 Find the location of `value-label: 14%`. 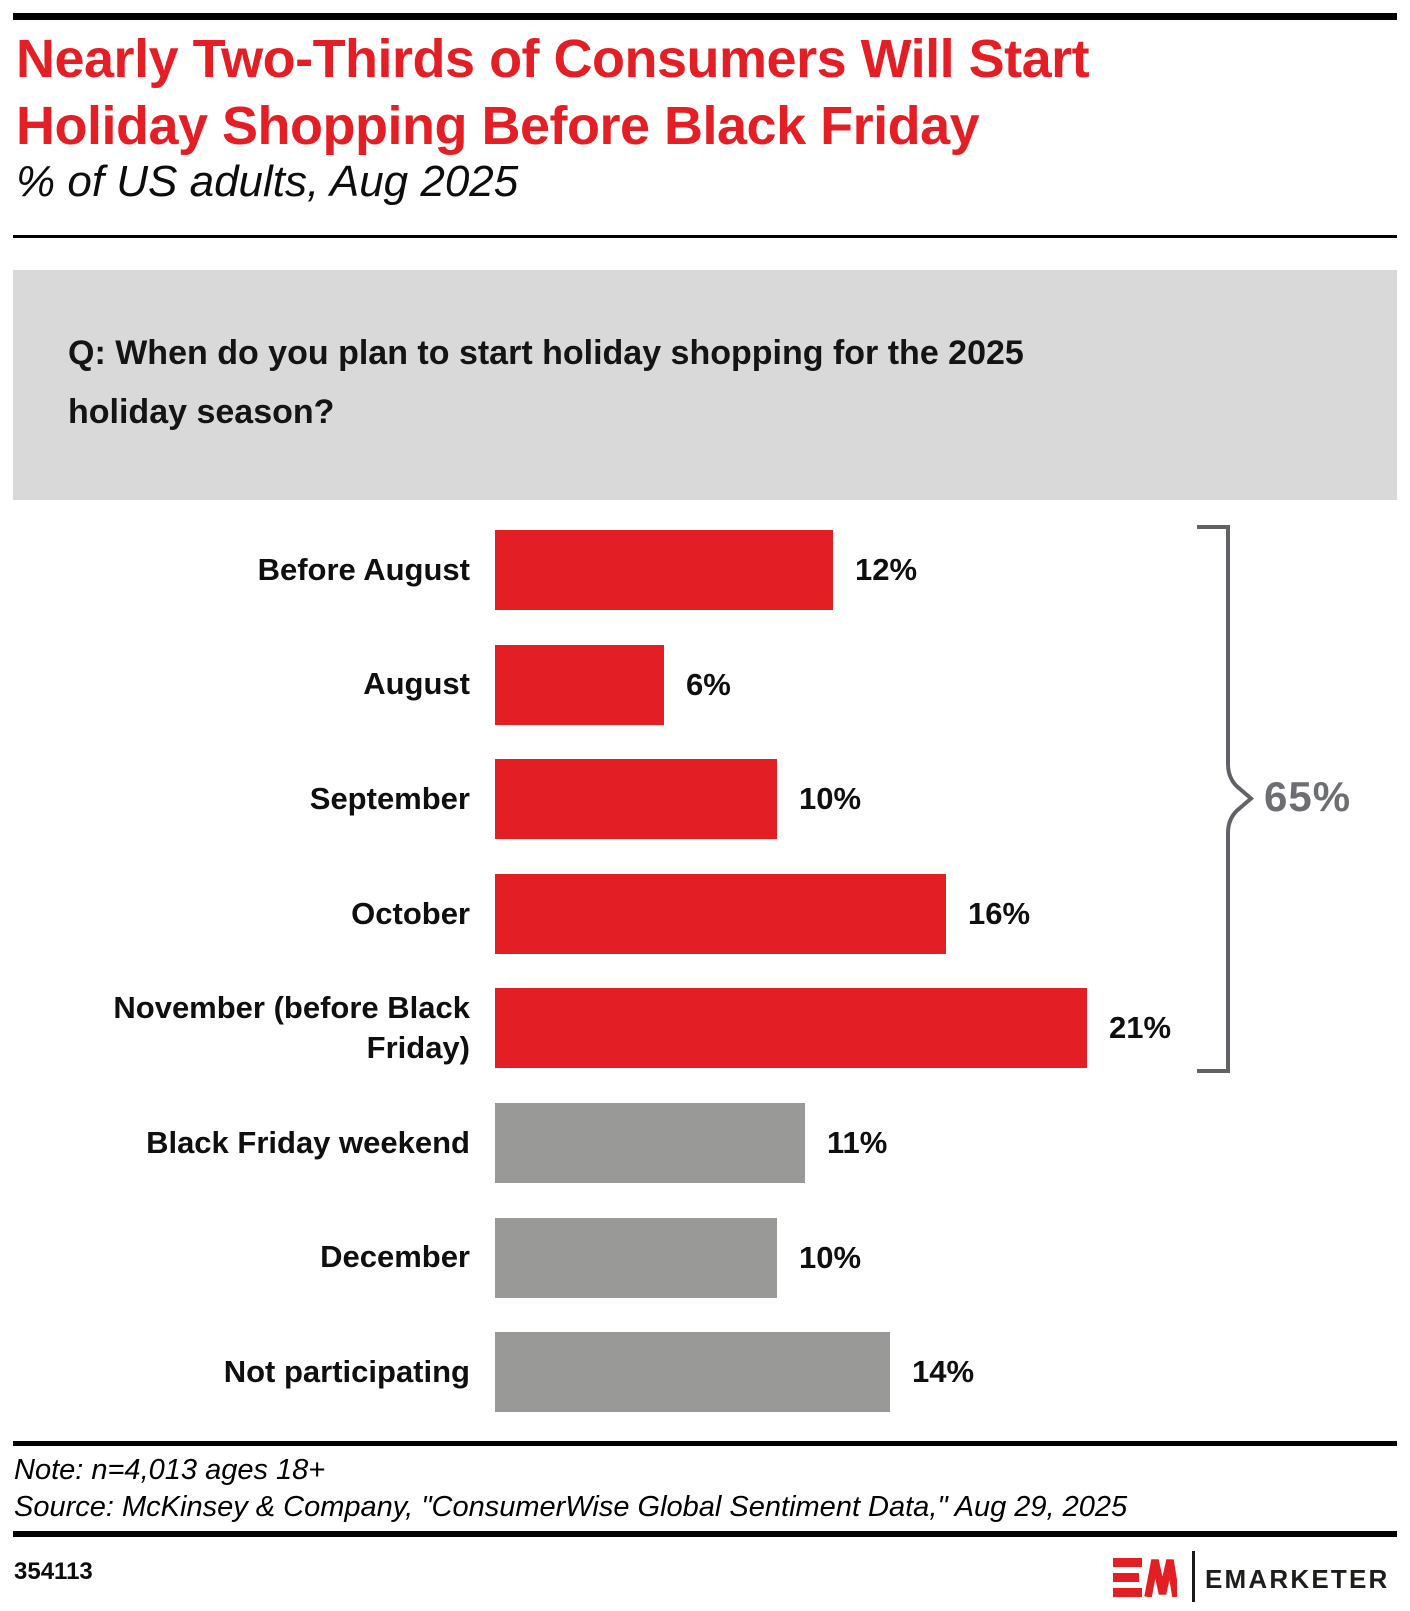

value-label: 14% is located at coordinates (943, 1372).